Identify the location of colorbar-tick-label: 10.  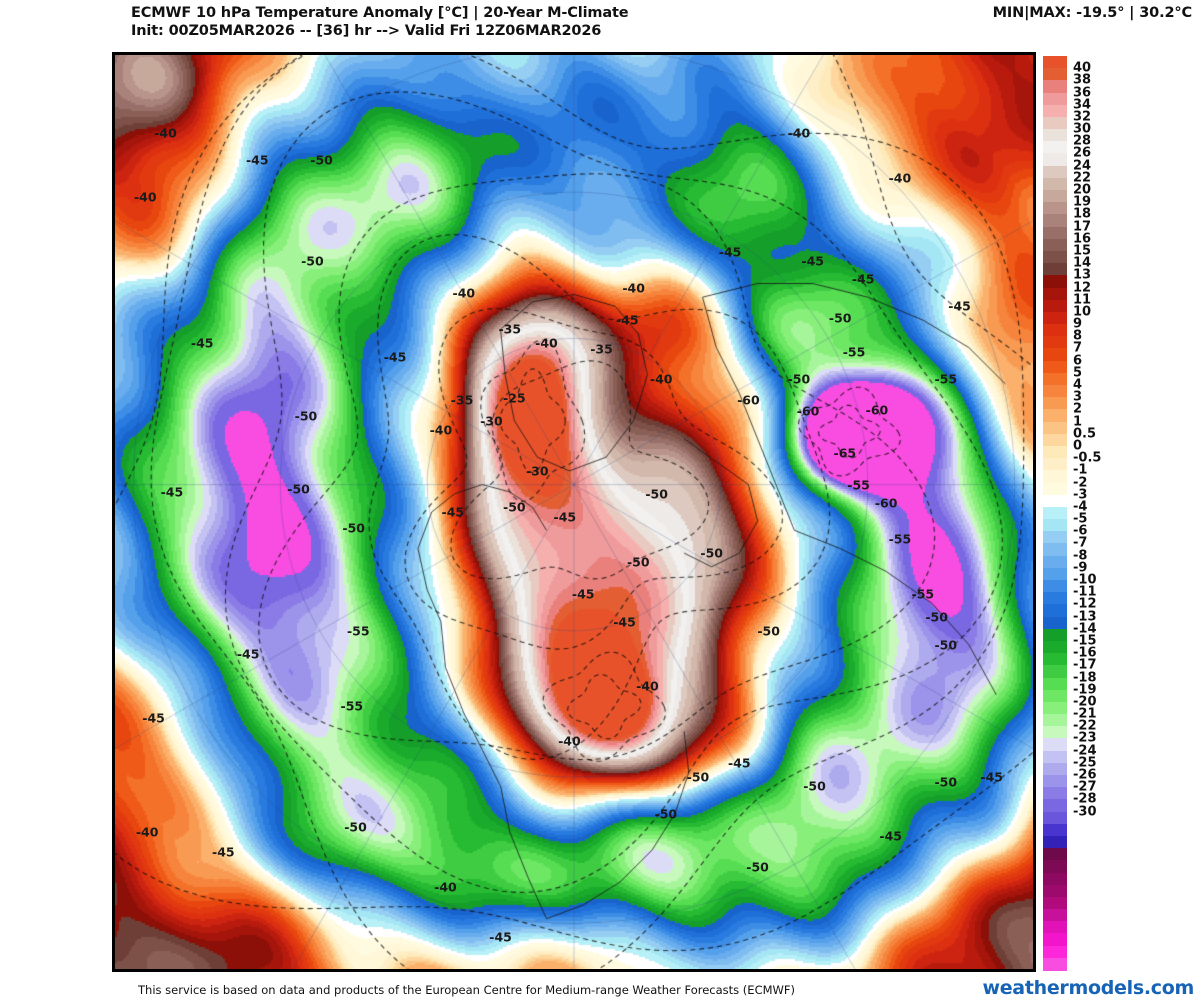
(1082, 312).